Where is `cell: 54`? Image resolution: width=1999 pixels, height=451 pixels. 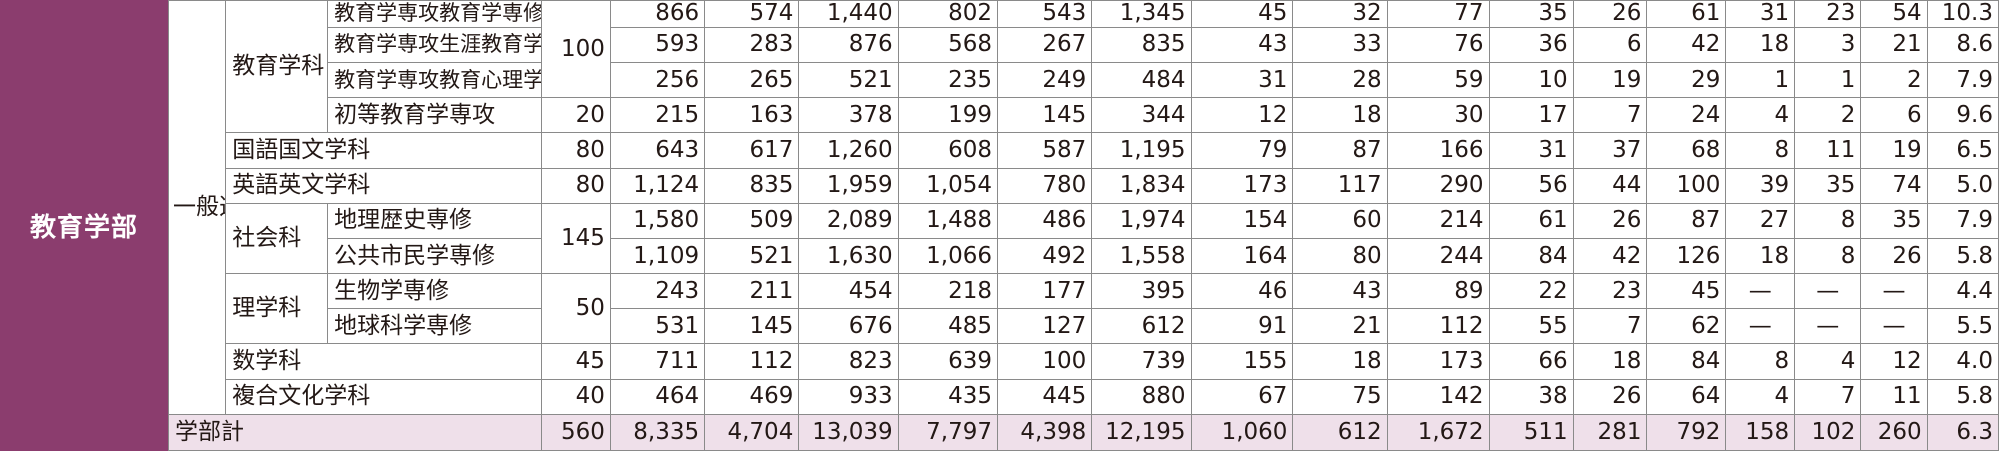 cell: 54 is located at coordinates (1894, 14).